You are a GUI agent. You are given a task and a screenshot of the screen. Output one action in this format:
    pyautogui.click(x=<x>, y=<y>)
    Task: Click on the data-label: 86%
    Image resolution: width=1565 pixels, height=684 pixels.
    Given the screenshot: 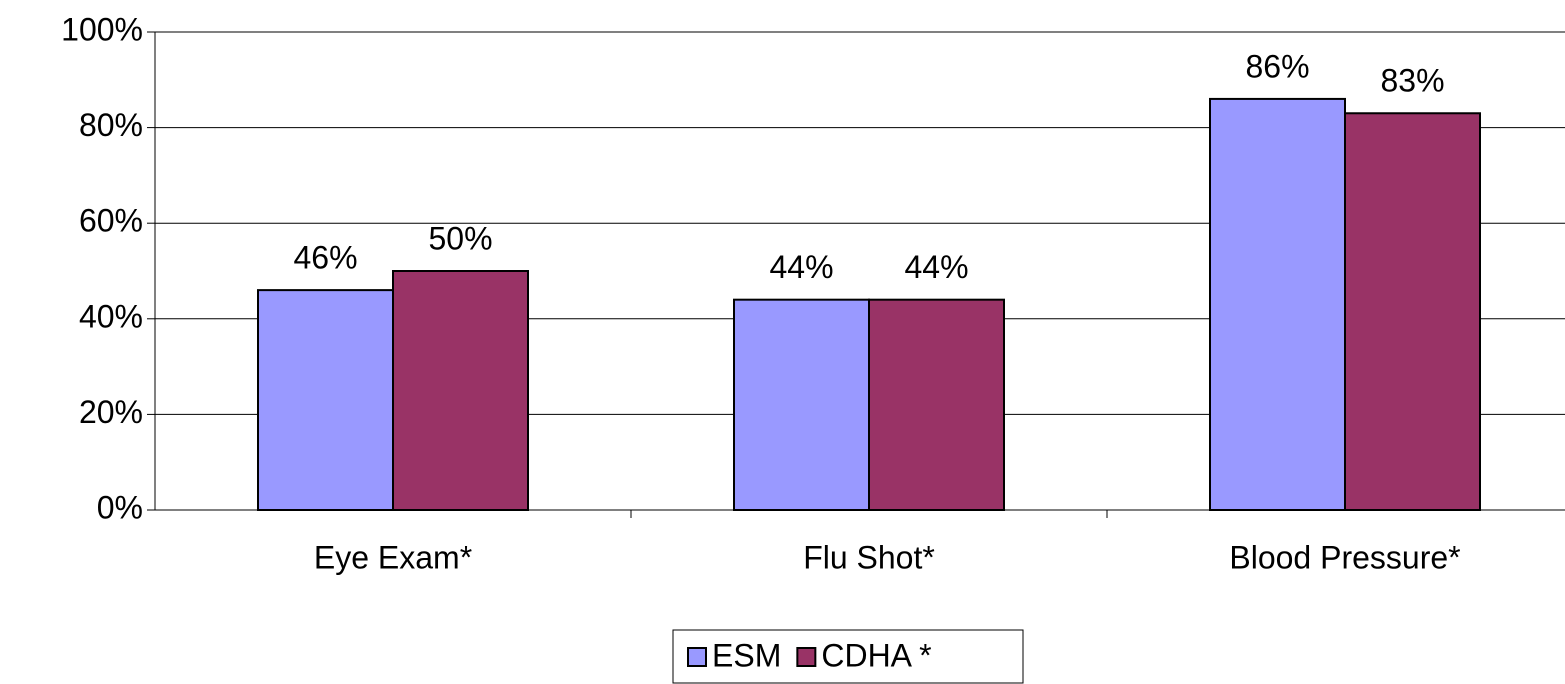 What is the action you would take?
    pyautogui.click(x=1277, y=66)
    